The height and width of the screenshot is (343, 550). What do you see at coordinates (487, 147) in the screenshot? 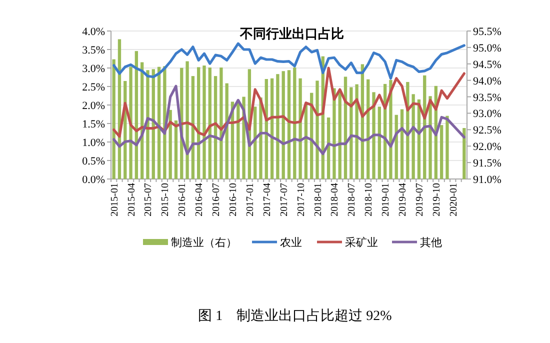
I see `y2-tick-label: 92.0%` at bounding box center [487, 147].